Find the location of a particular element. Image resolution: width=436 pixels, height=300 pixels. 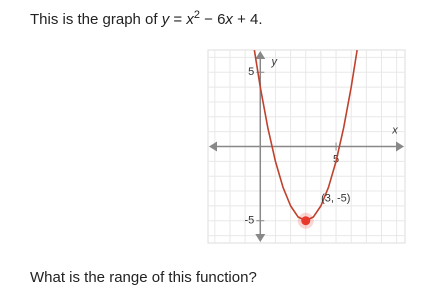

question: This is the graph of y = x2 − 6x + 4. is located at coordinates (146, 18).